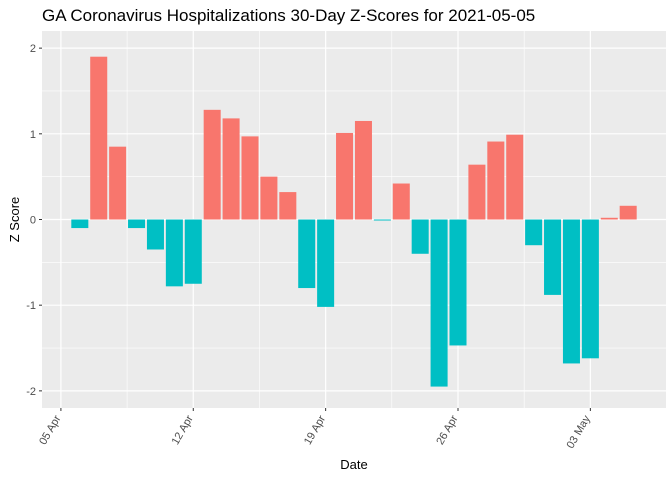  I want to click on y-tick-label: 0, so click(33, 221).